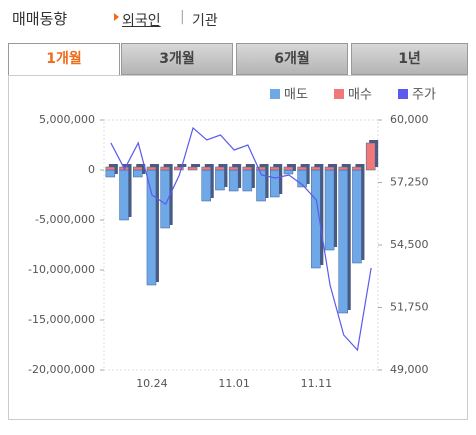 Image resolution: width=476 pixels, height=435 pixels. Describe the element at coordinates (61, 319) in the screenshot. I see `y-tick-label: -15,000,000` at that location.